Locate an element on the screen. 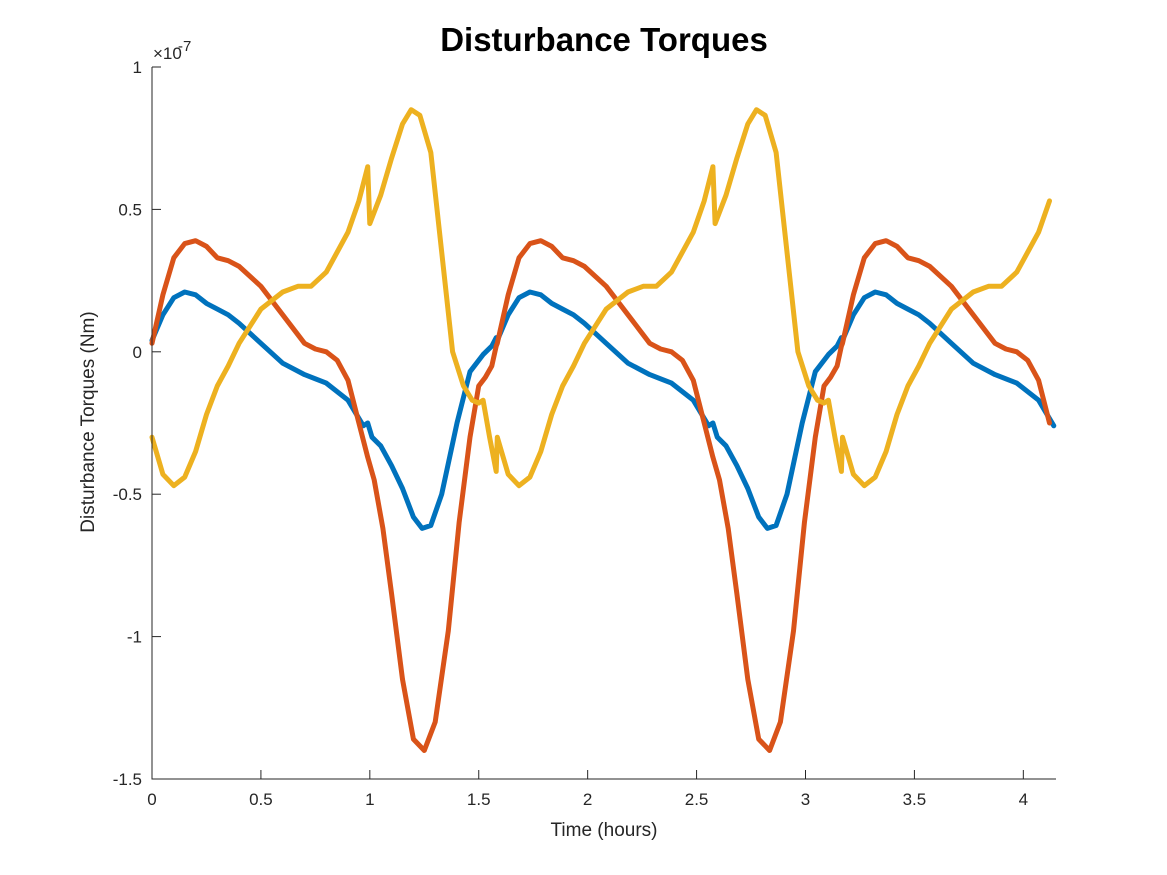 Image resolution: width=1167 pixels, height=875 pixels. x-tick-label: 3 is located at coordinates (805, 799).